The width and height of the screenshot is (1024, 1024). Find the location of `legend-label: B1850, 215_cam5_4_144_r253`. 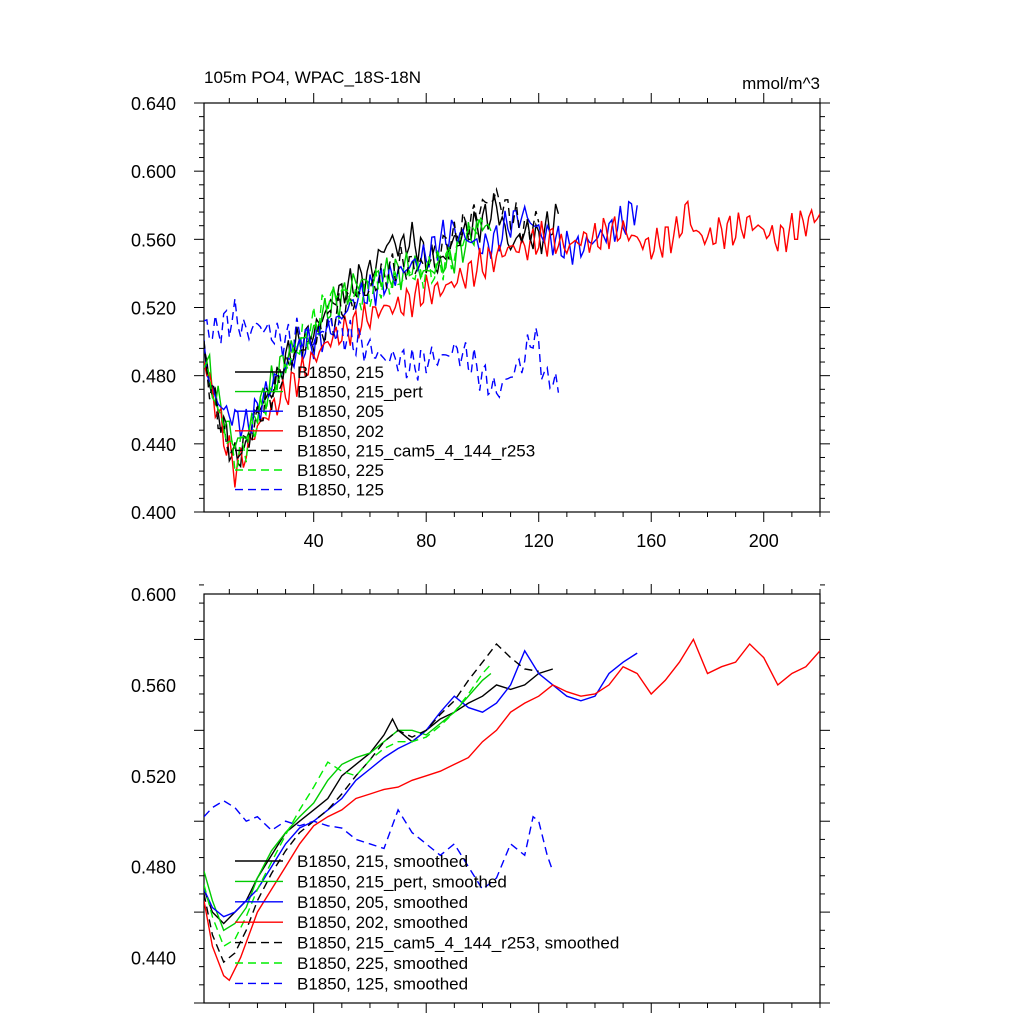

legend-label: B1850, 215_cam5_4_144_r253 is located at coordinates (416, 450).